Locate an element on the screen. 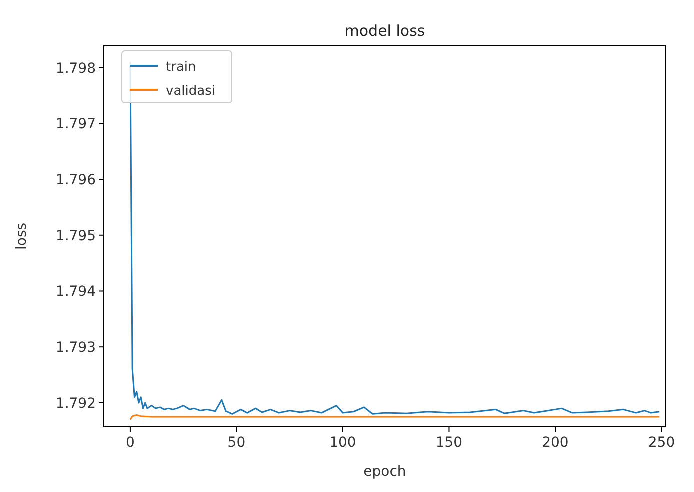 The width and height of the screenshot is (694, 492). y-axis-title: loss is located at coordinates (22, 236).